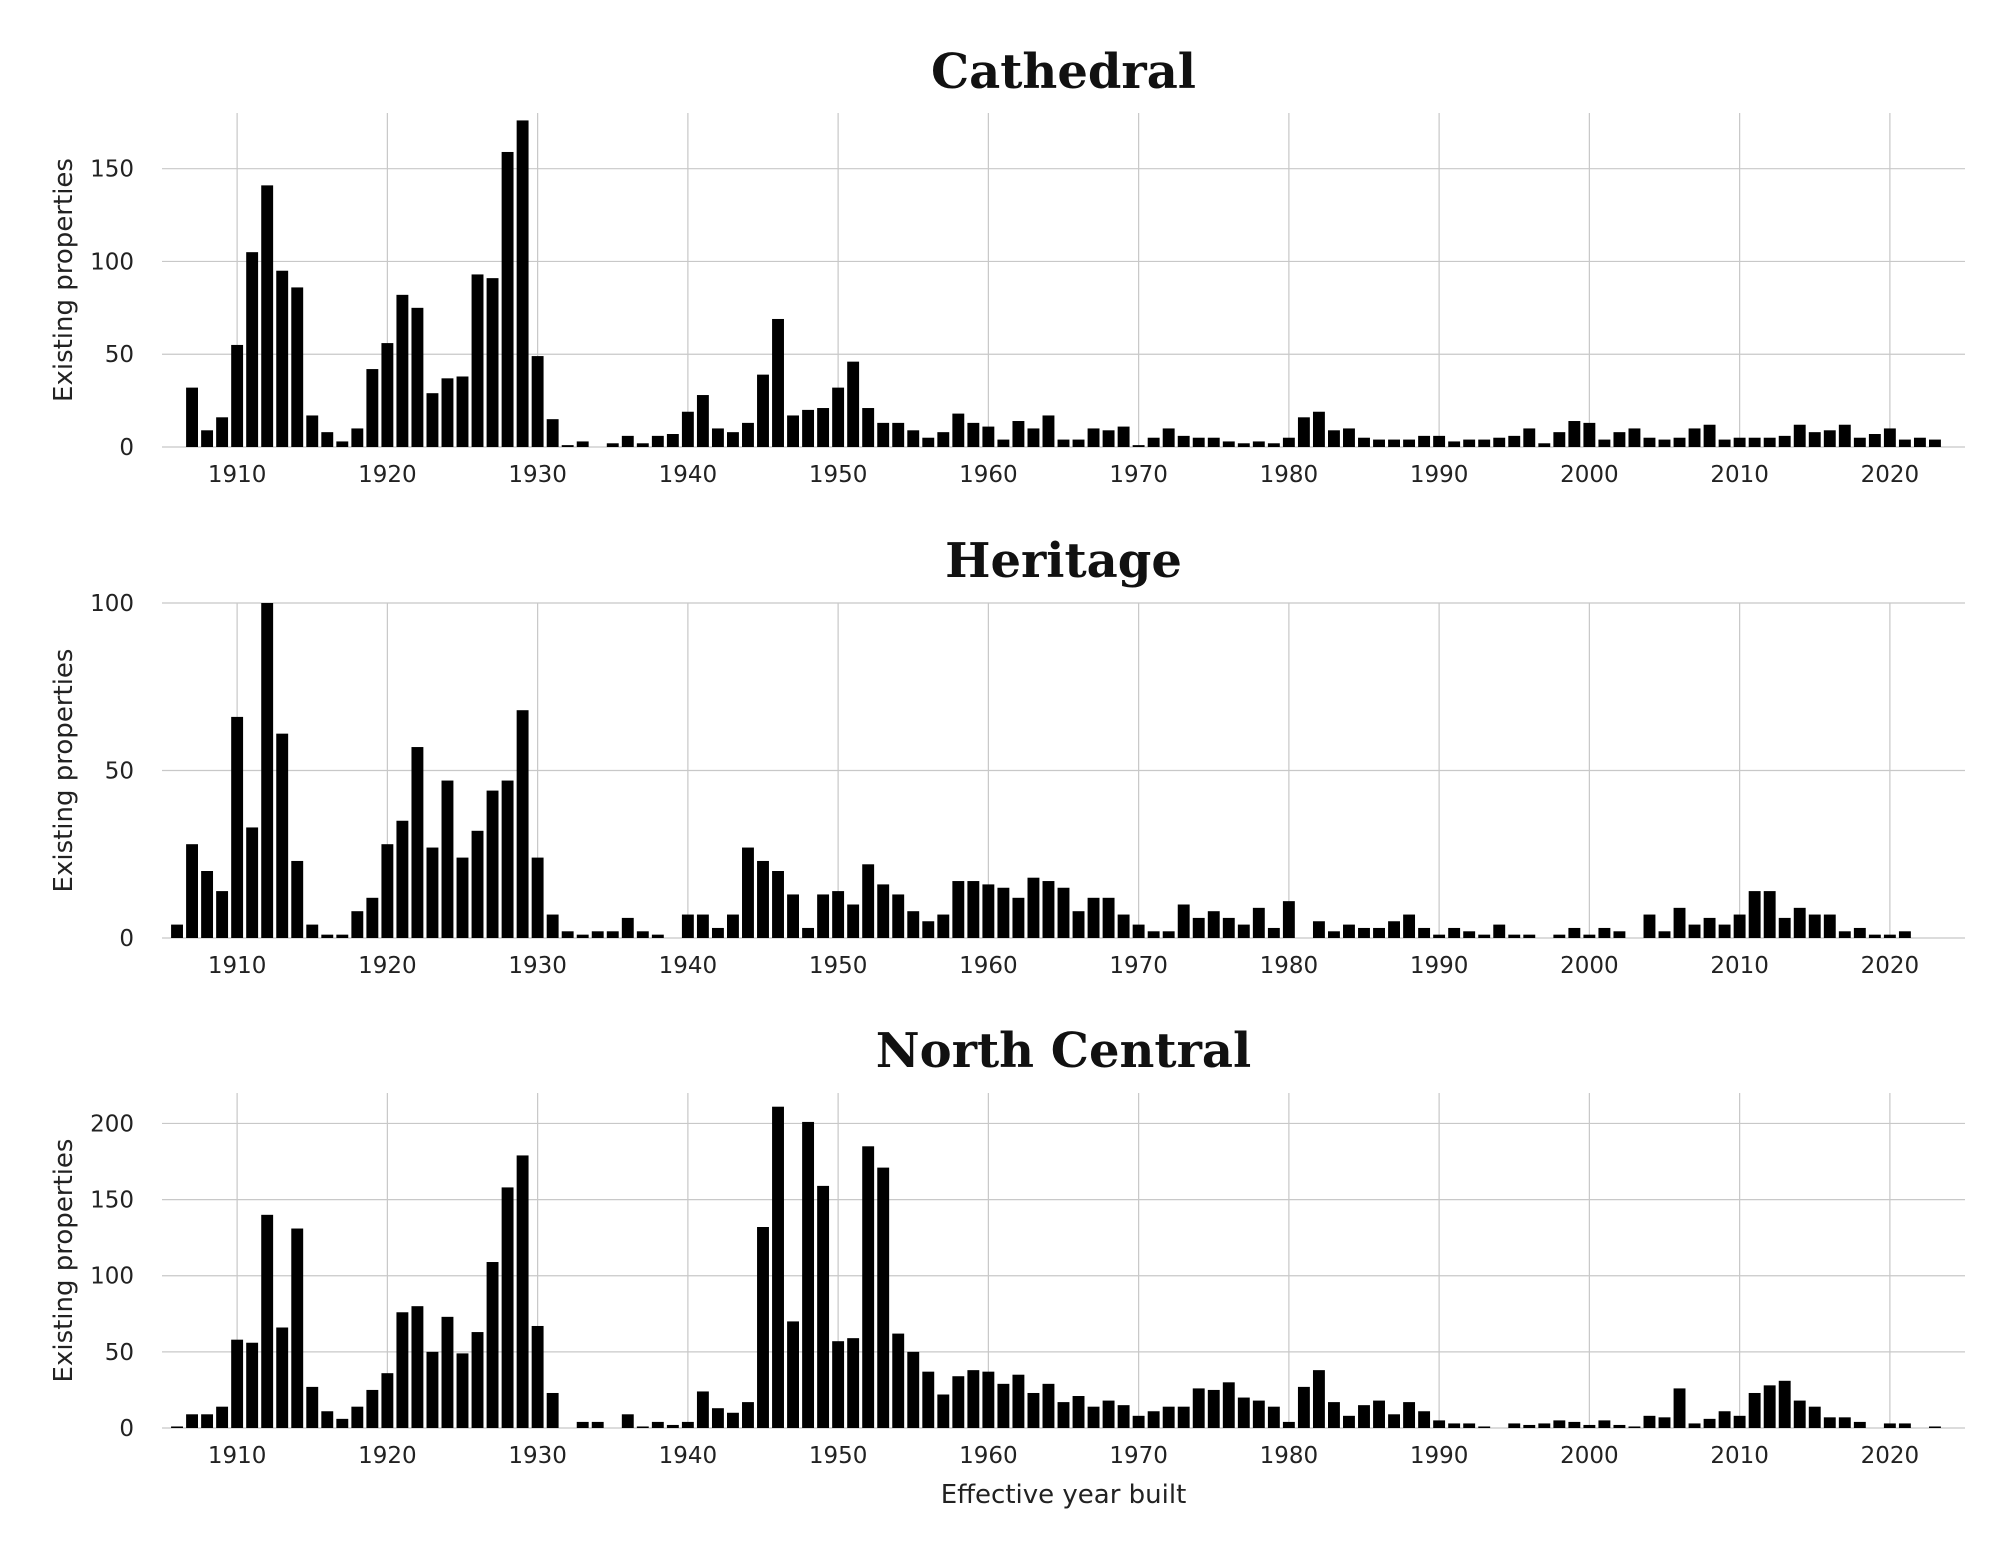 Image resolution: width=2000 pixels, height=1545 pixels. What do you see at coordinates (988, 475) in the screenshot?
I see `x-tick-label: 1960` at bounding box center [988, 475].